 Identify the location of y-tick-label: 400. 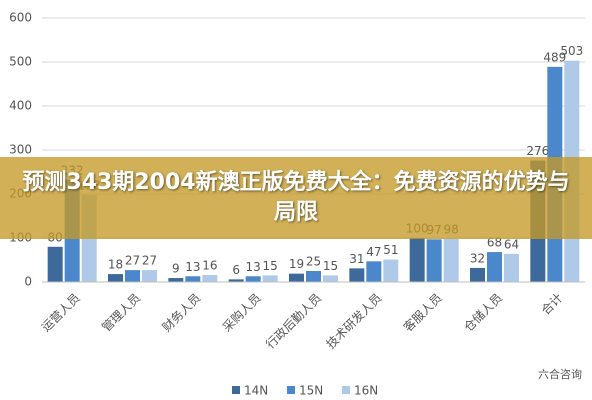
(20, 106).